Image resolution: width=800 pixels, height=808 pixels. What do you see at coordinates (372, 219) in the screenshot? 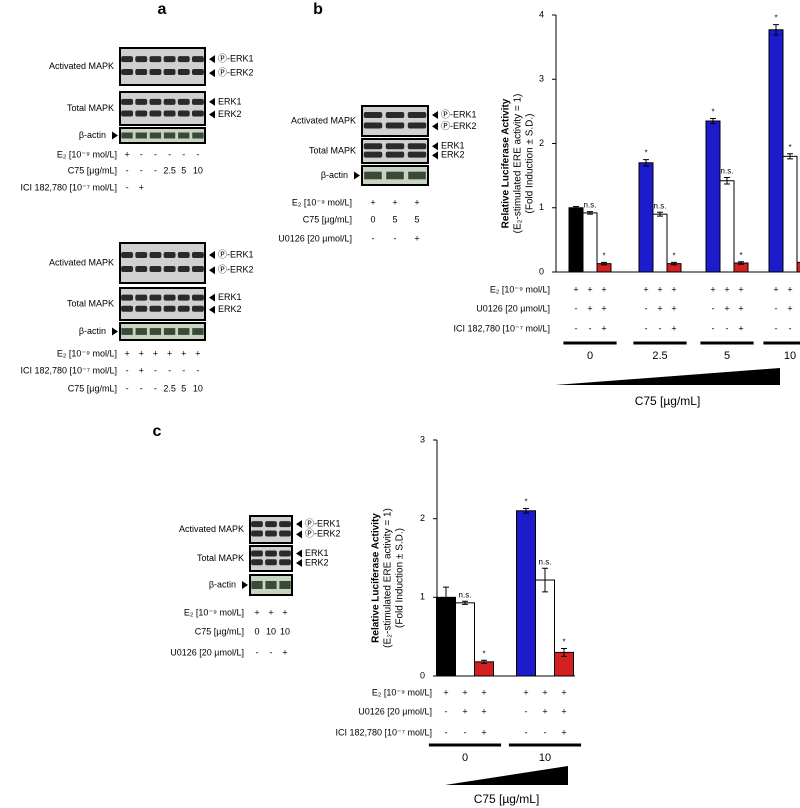
I see `treatment-value: 0` at bounding box center [372, 219].